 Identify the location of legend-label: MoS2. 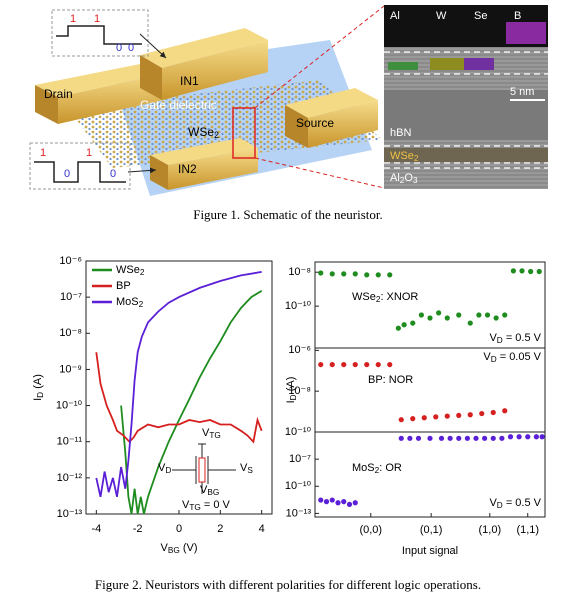
(130, 302).